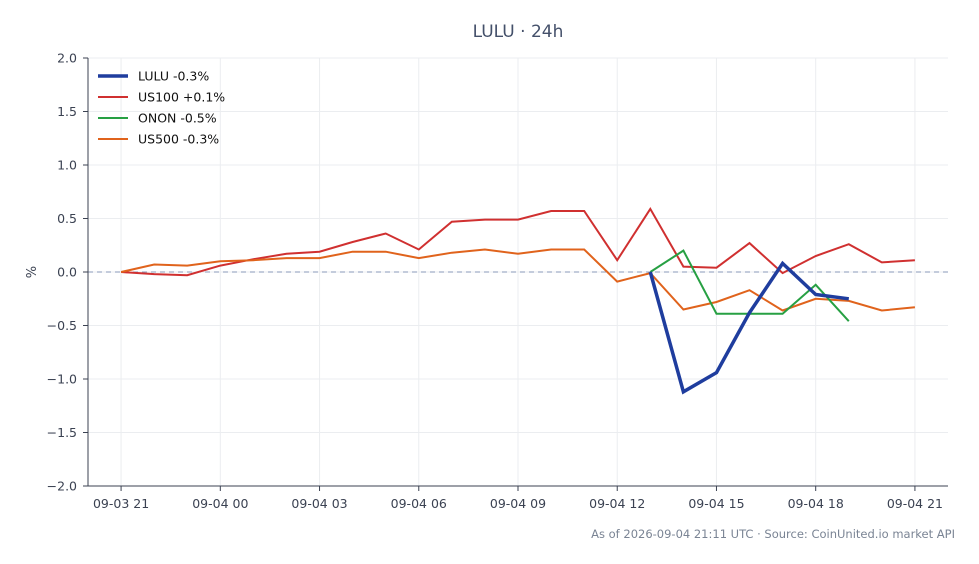  What do you see at coordinates (62, 486) in the screenshot?
I see `y-tick-label: −2.0` at bounding box center [62, 486].